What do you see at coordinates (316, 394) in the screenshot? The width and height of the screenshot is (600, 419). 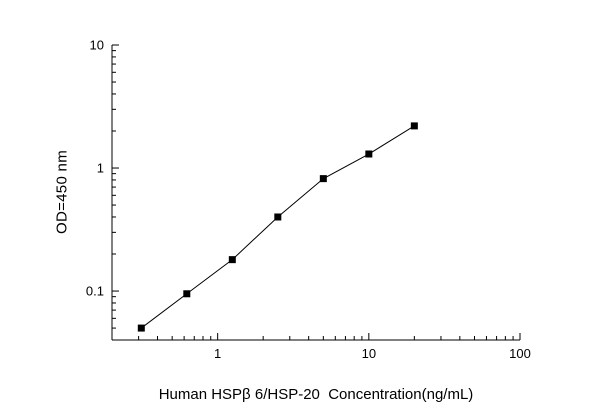 I see `x-axis-title: Human HSPβ 6/HSP-20 Concentration(ng/mL)` at bounding box center [316, 394].